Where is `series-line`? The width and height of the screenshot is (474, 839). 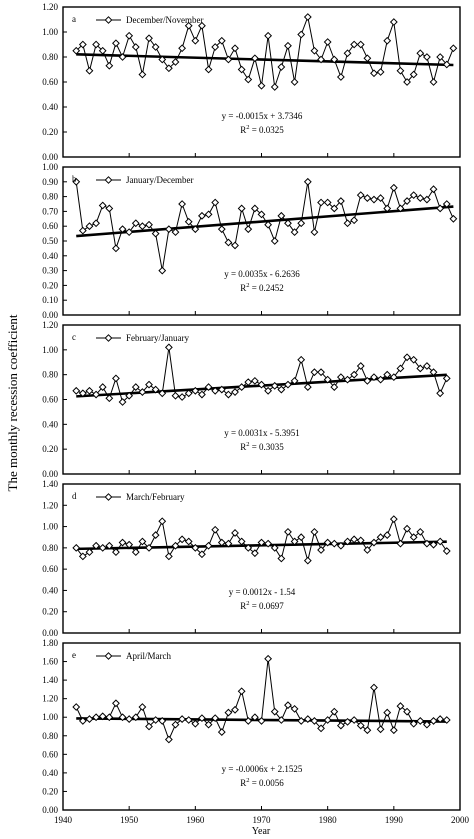
series-line is located at coordinates (261, 699).